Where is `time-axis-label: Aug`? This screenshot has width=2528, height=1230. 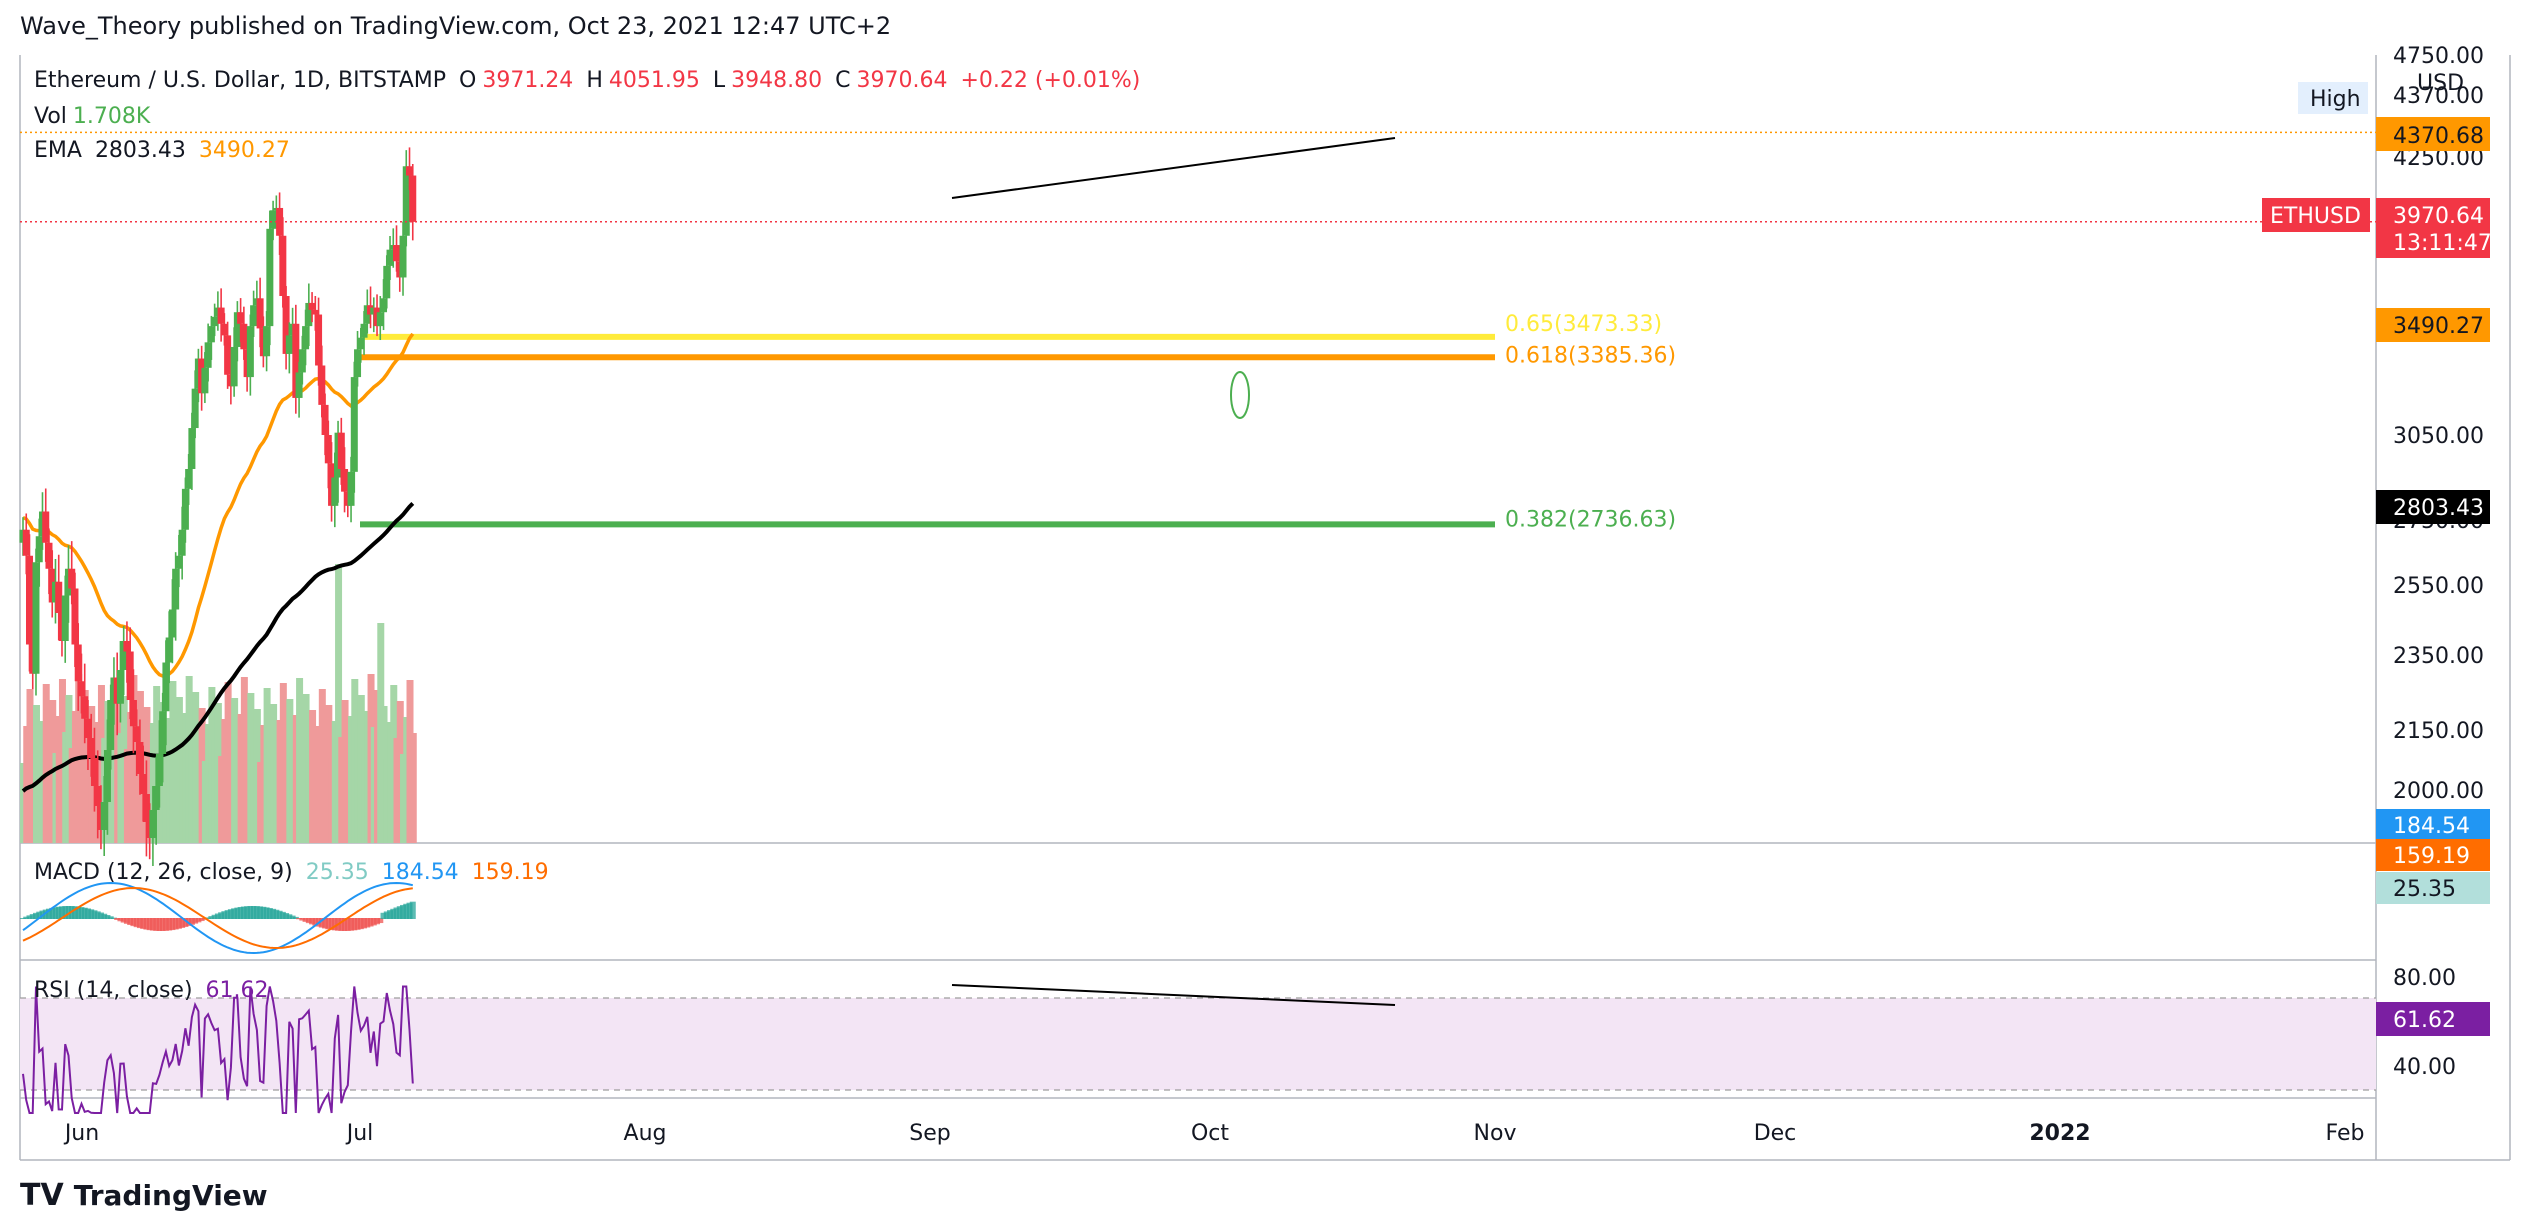
time-axis-label: Aug is located at coordinates (645, 1133).